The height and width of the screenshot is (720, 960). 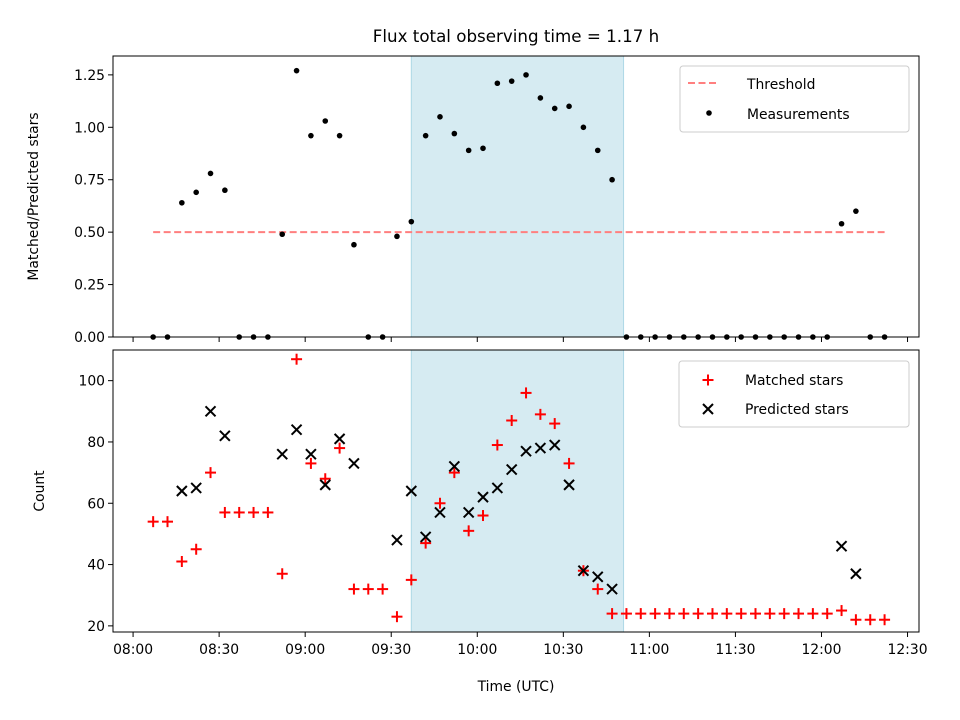 What do you see at coordinates (798, 115) in the screenshot?
I see `legend-measurements-label: Measurements` at bounding box center [798, 115].